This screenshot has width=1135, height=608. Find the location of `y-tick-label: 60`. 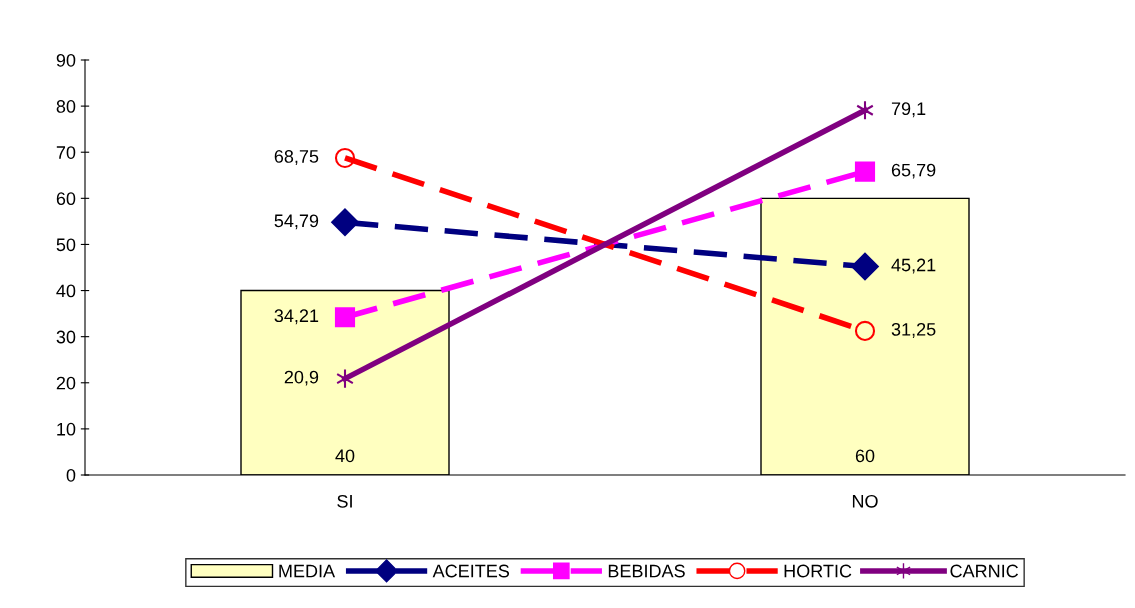

y-tick-label: 60 is located at coordinates (66, 199).